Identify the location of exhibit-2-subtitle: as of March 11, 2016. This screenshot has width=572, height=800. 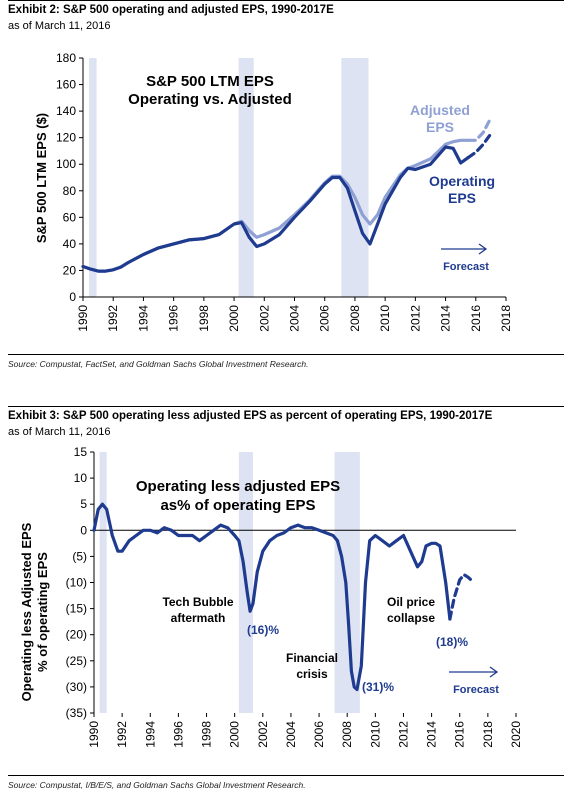
(59, 26).